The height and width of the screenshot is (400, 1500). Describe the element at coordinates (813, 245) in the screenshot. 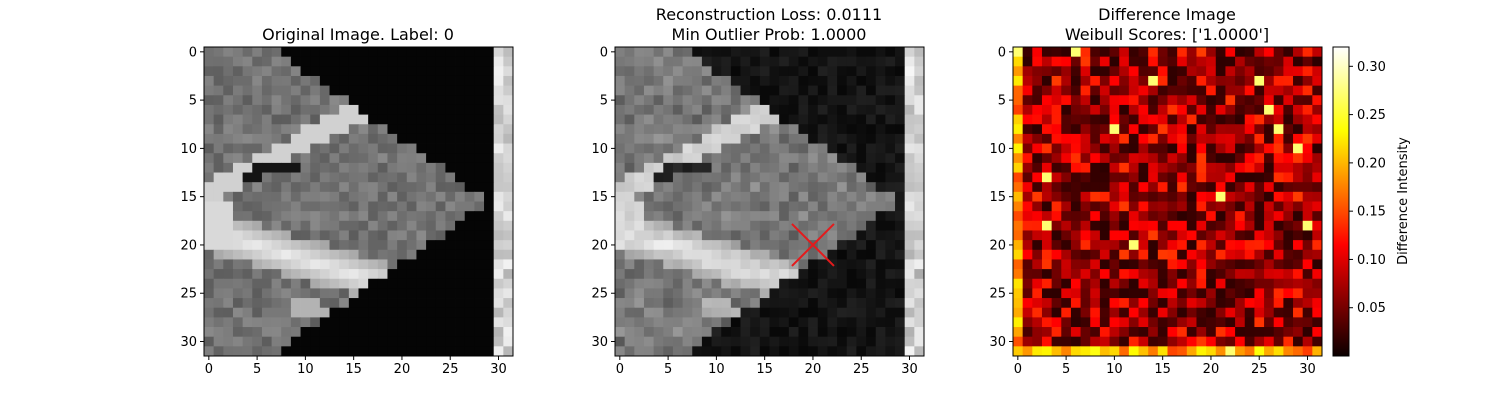

I see `marker-stroke` at that location.